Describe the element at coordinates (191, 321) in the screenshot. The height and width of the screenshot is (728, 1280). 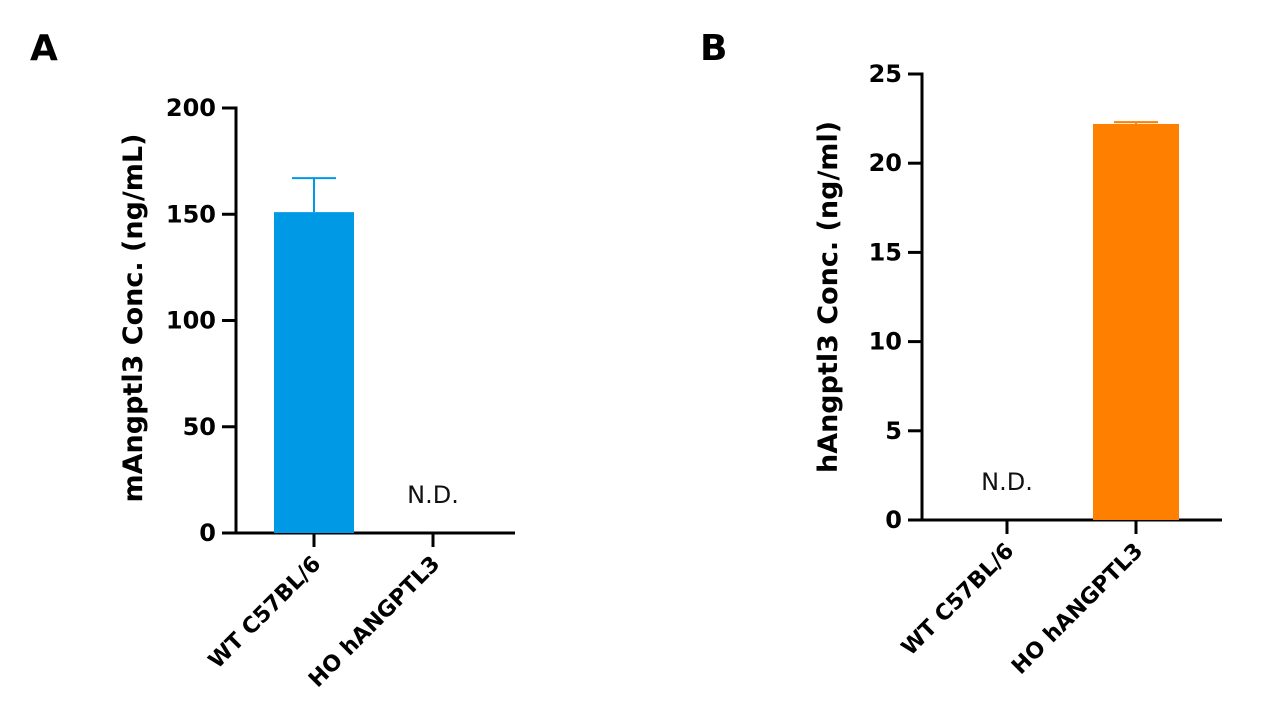
I see `panel-a-y-tick-label: 100` at that location.